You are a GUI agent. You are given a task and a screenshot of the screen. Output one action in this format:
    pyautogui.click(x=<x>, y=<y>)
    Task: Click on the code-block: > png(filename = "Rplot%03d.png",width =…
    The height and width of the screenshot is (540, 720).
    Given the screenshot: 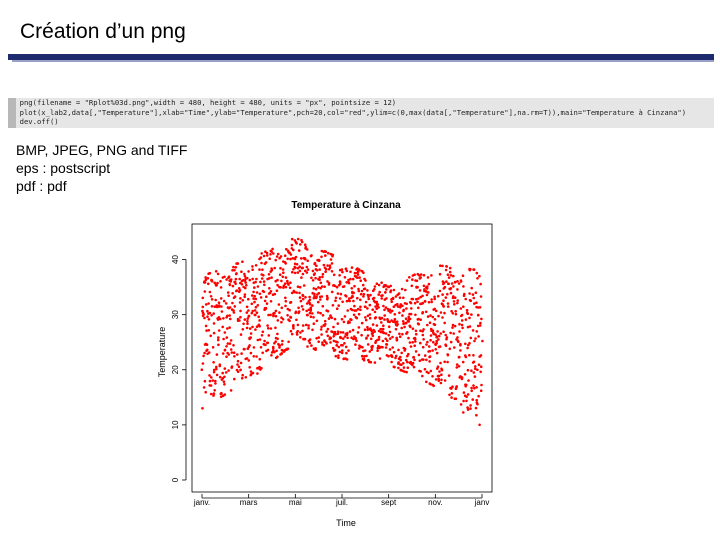 What is the action you would take?
    pyautogui.click(x=361, y=113)
    